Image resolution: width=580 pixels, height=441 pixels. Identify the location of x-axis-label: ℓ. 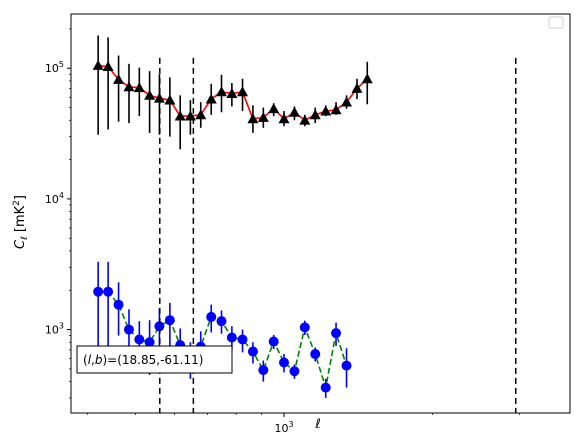
(317, 424).